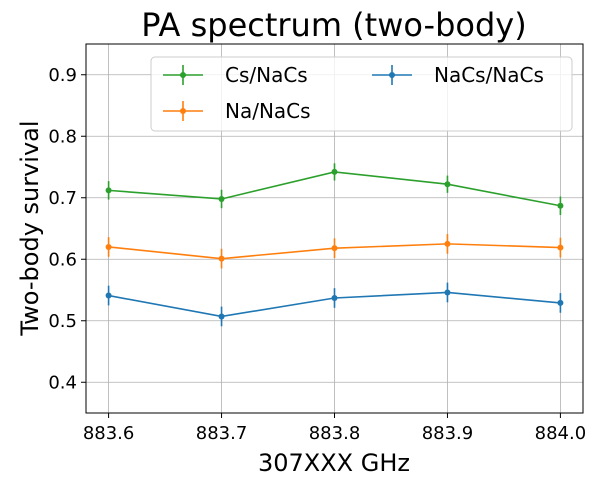  I want to click on legend: Cs/NaCs Na/NaCs NaCs/NaCs, so click(361, 94).